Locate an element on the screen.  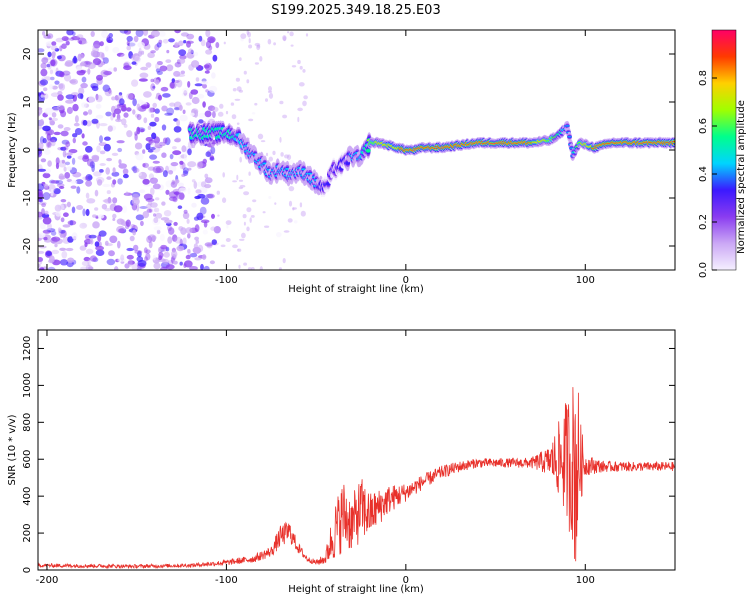
colorbar-tick-label: 0.2 is located at coordinates (703, 222).